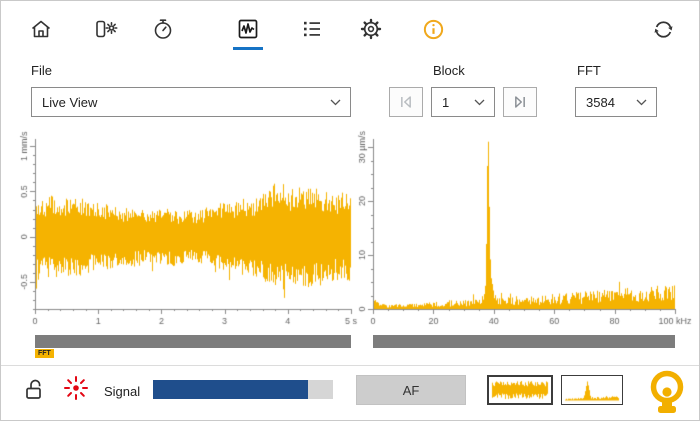 The image size is (700, 421). What do you see at coordinates (191, 102) in the screenshot?
I see `file-dropdown: Live View` at bounding box center [191, 102].